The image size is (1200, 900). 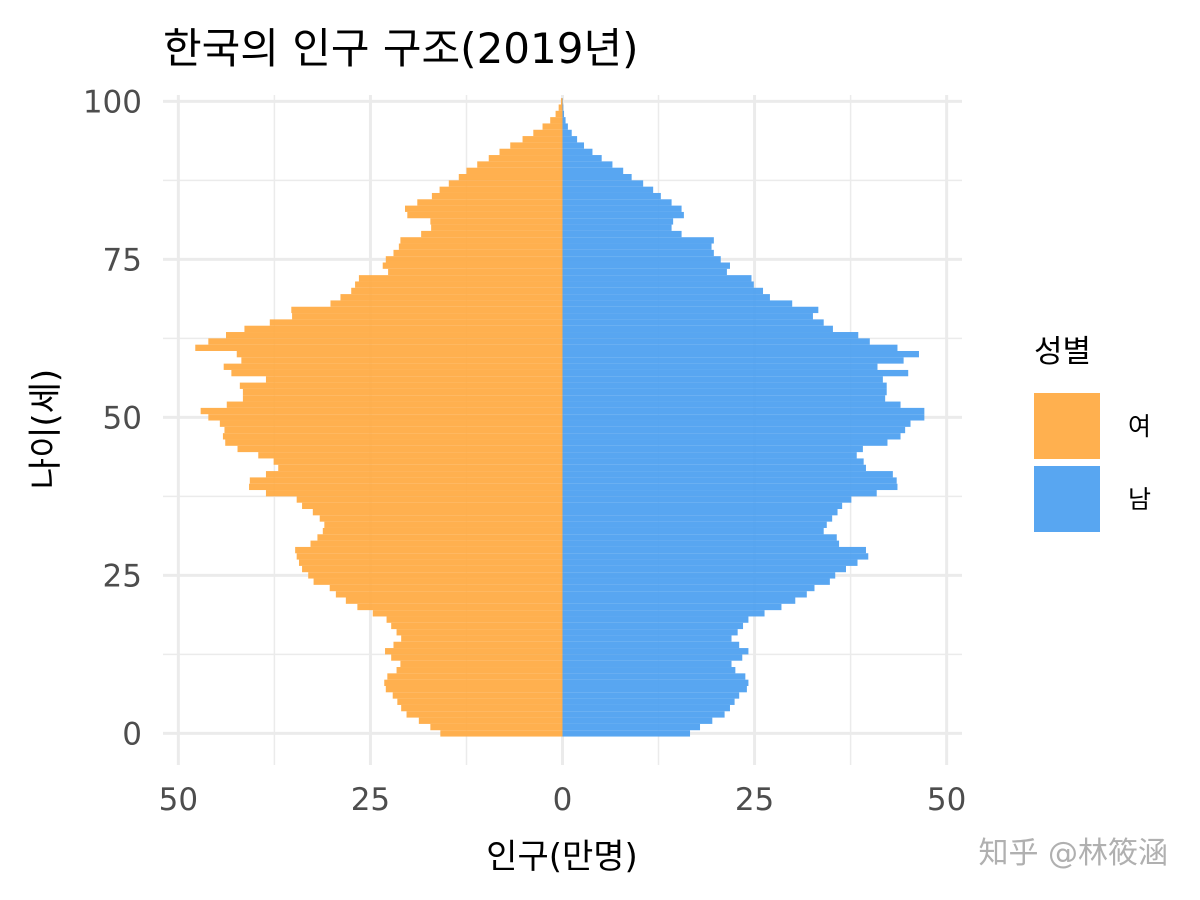 I want to click on legend-label: 남, so click(x=1139, y=499).